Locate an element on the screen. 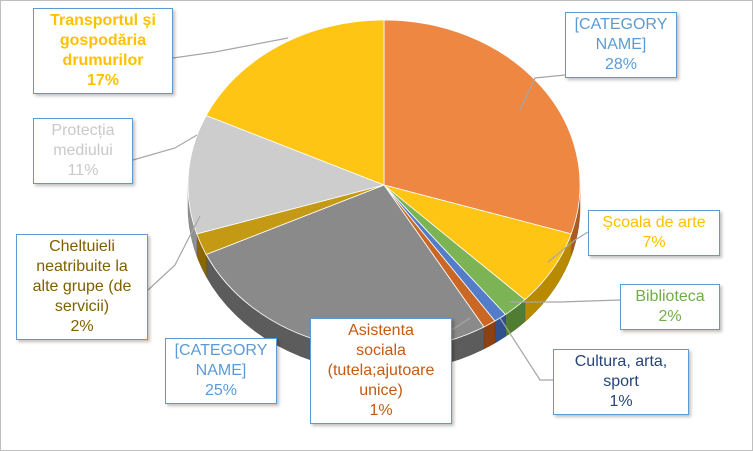 The image size is (753, 451). label-line: (tutela;ajutoare is located at coordinates (381, 370).